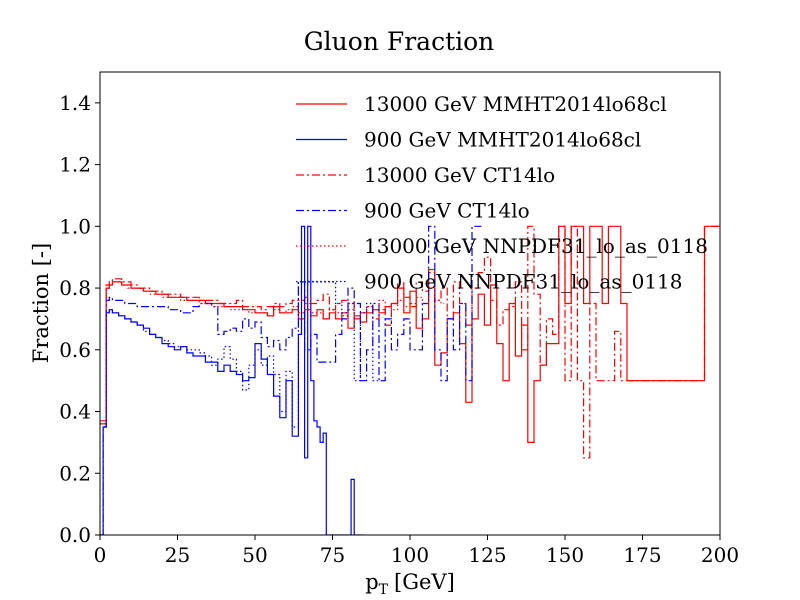  Describe the element at coordinates (502, 140) in the screenshot. I see `legend-label-900-gev-mmht2014lo68cl: 900 GeV MMHT2014lo68cl` at that location.